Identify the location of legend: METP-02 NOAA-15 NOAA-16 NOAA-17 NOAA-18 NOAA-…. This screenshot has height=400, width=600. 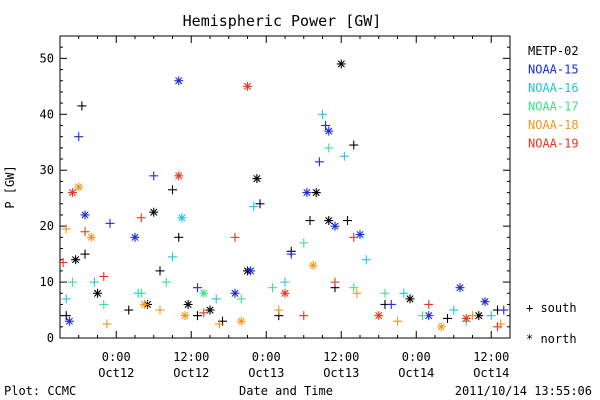
(553, 97).